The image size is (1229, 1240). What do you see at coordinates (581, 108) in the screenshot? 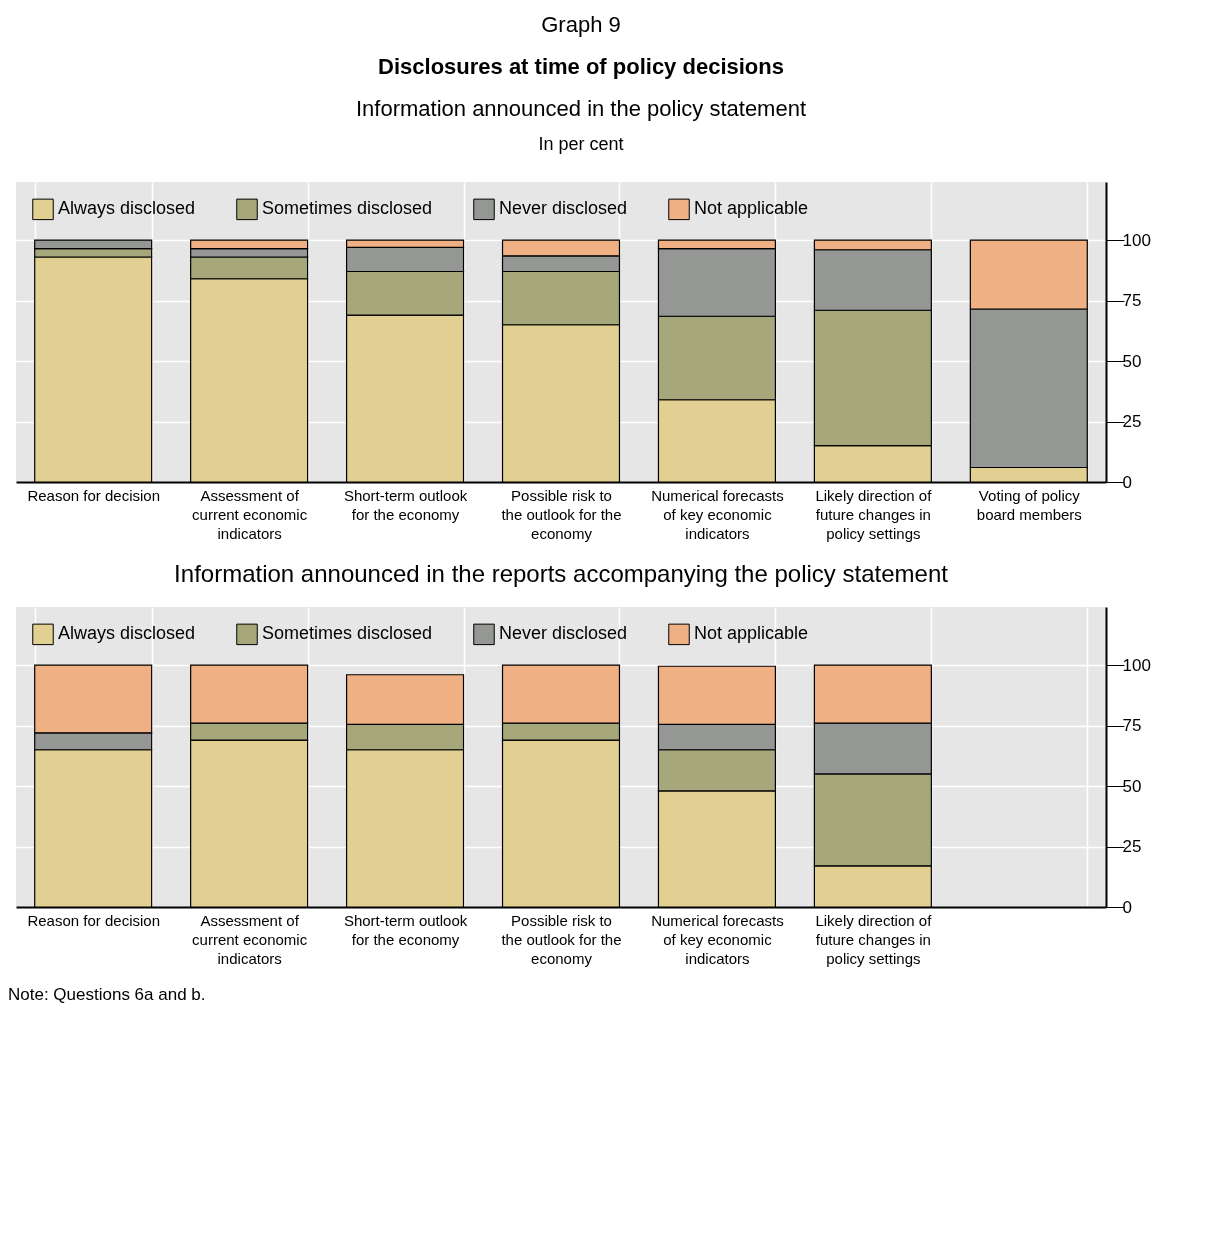
I see `chart-subtitle: Information announced in the policy statement` at bounding box center [581, 108].